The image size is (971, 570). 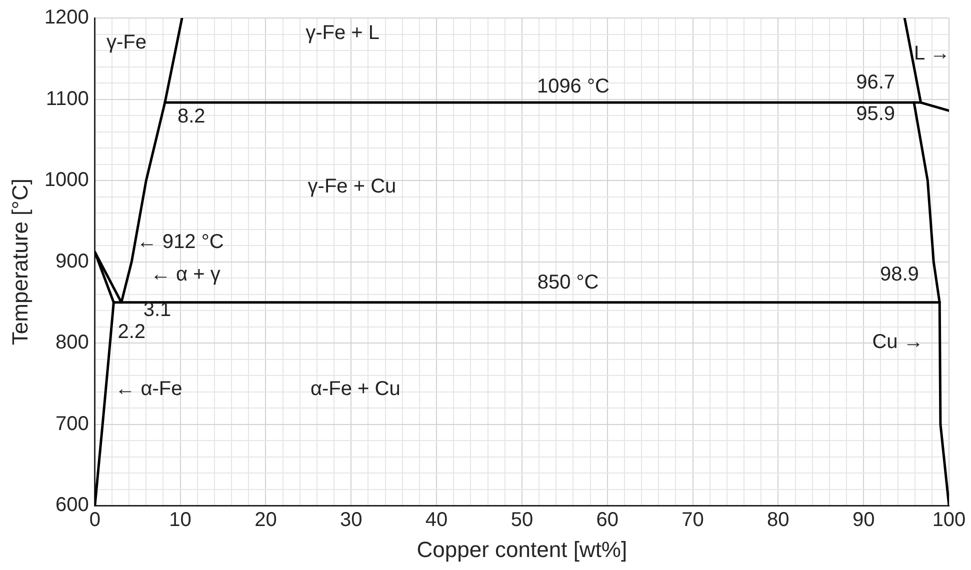 What do you see at coordinates (265, 520) in the screenshot?
I see `x-tick-label: 20` at bounding box center [265, 520].